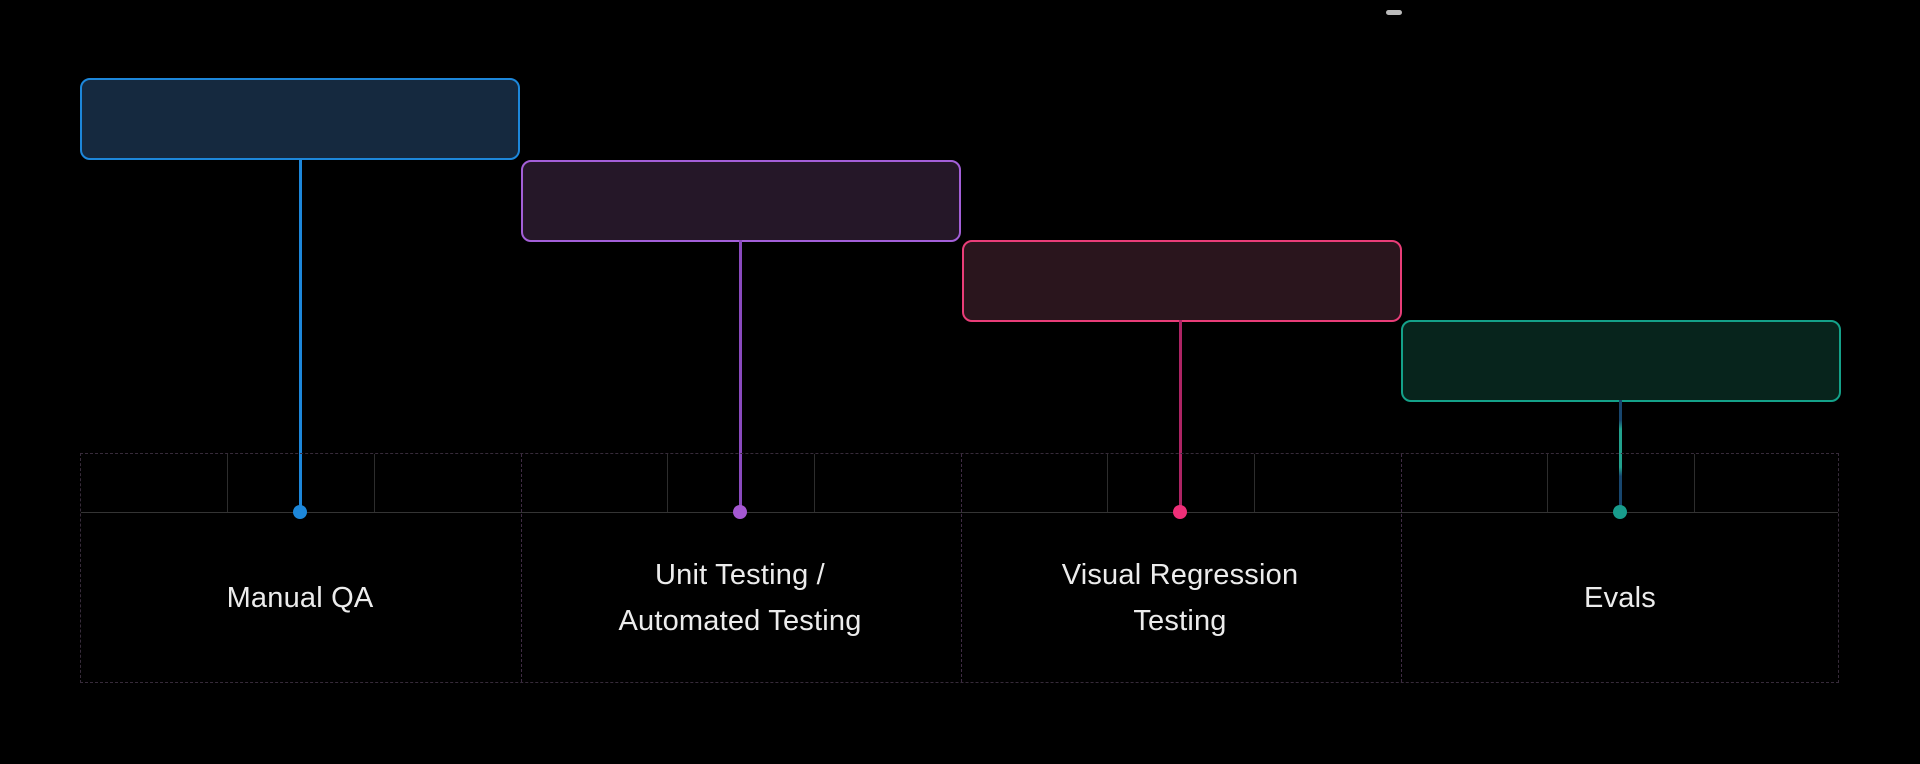 The height and width of the screenshot is (764, 1920). I want to click on stage-box-manual-qa, so click(300, 119).